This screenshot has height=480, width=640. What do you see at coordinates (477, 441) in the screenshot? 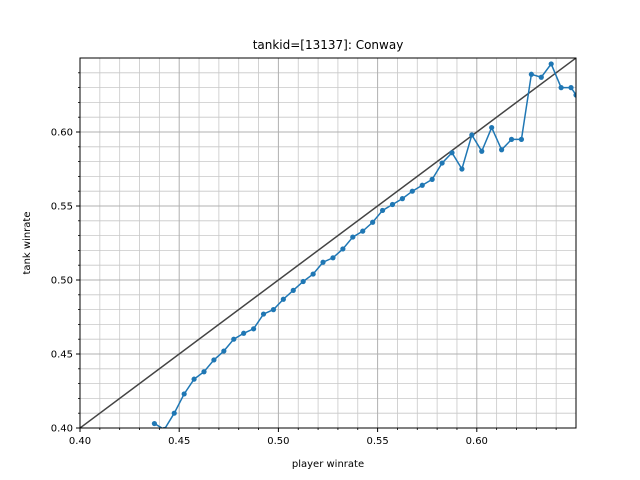
I see `x-tick-label: 0.60` at bounding box center [477, 441].